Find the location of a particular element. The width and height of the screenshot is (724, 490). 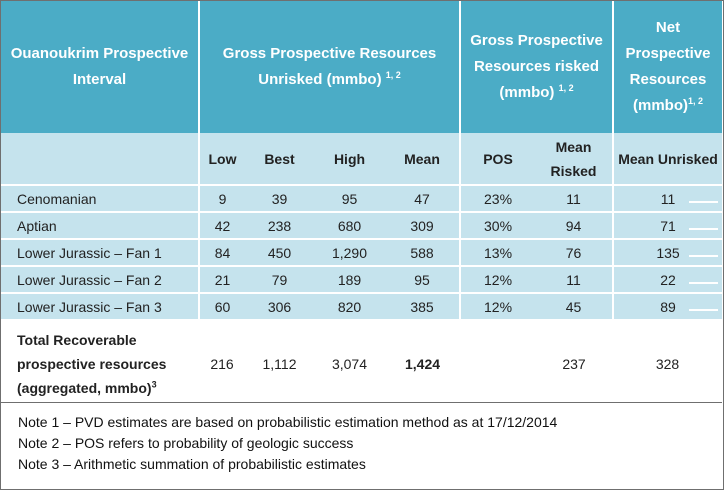

subheader-blank is located at coordinates (100, 159).